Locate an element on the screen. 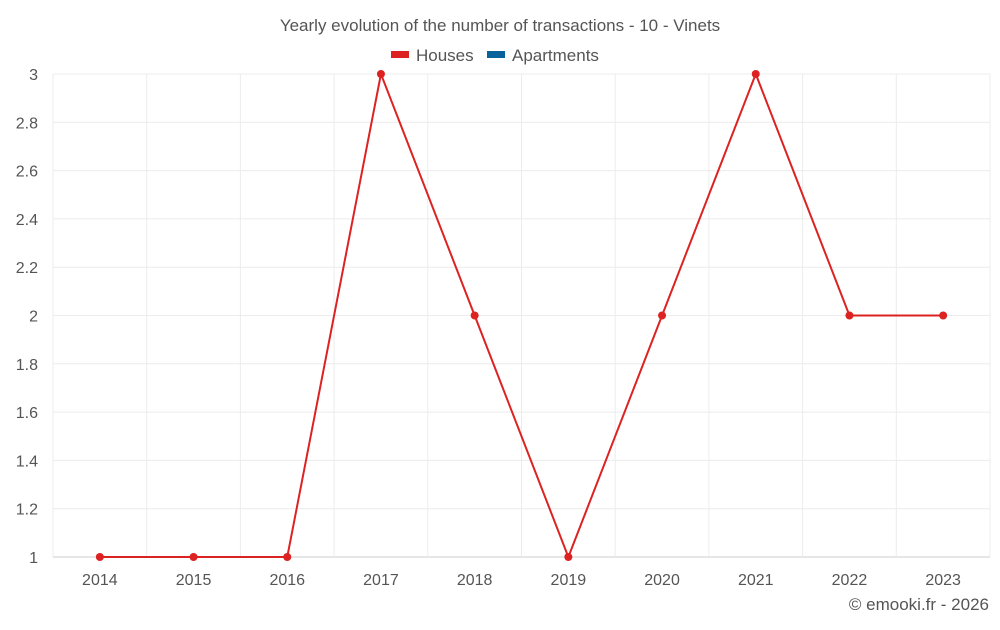 The width and height of the screenshot is (1000, 630). y-tick-label: 2.4 is located at coordinates (27, 220).